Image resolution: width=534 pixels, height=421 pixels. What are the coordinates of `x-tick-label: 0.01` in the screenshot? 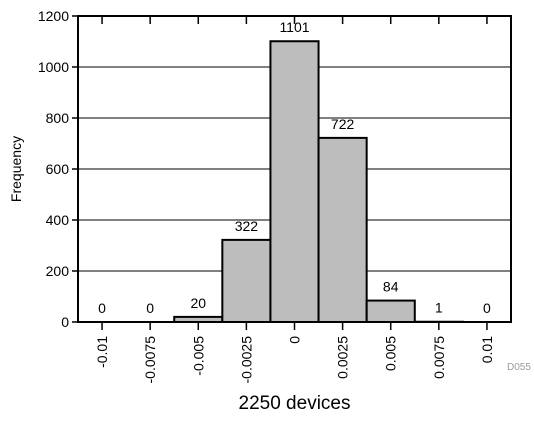 It's located at (487, 349).